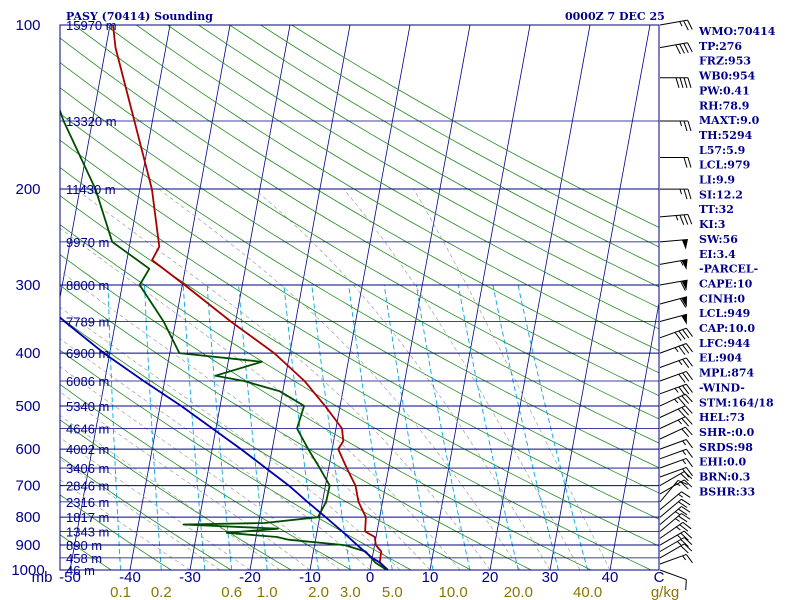 This screenshot has width=800, height=600. Describe the element at coordinates (725, 343) in the screenshot. I see `sounding-index: LFC:944` at that location.